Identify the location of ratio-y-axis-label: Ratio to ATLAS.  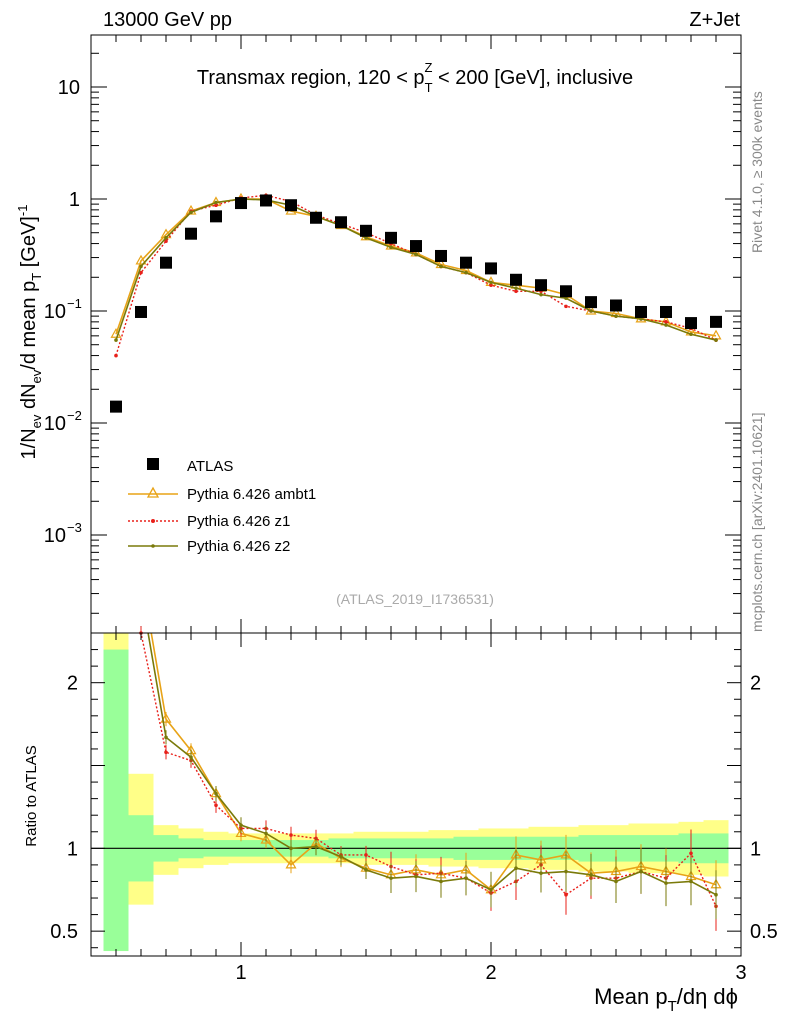
(31, 795).